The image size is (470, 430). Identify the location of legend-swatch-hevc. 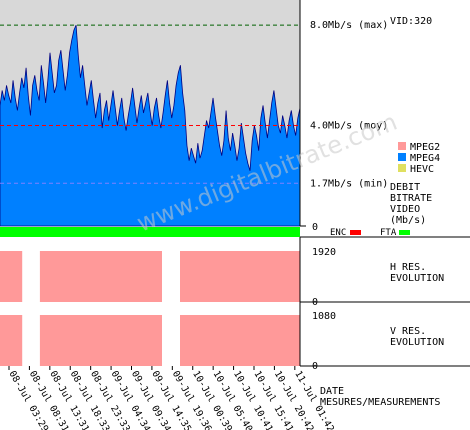
(402, 168).